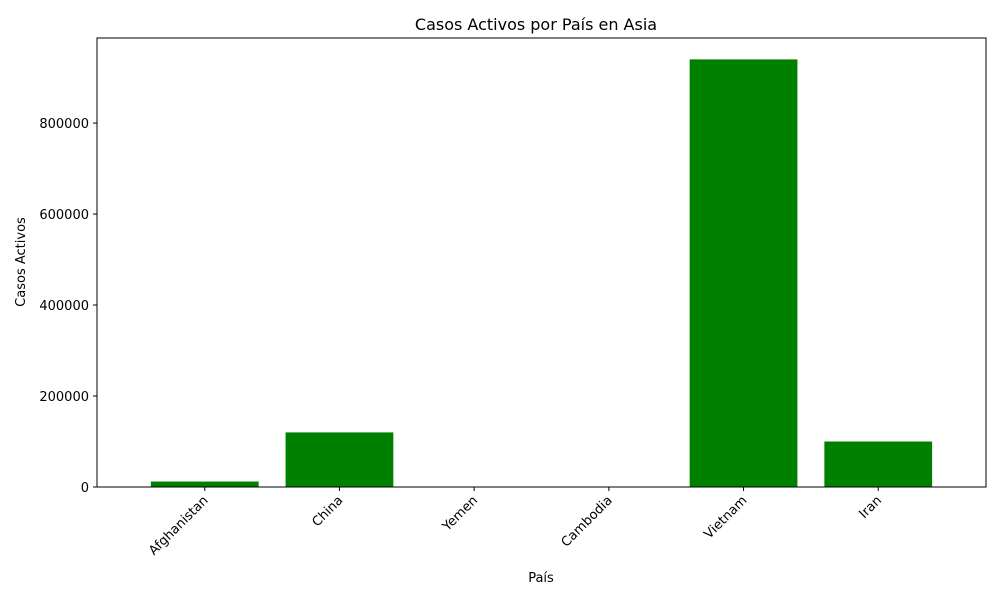 The image size is (1000, 604). I want to click on y-tick-label: 800000, so click(64, 124).